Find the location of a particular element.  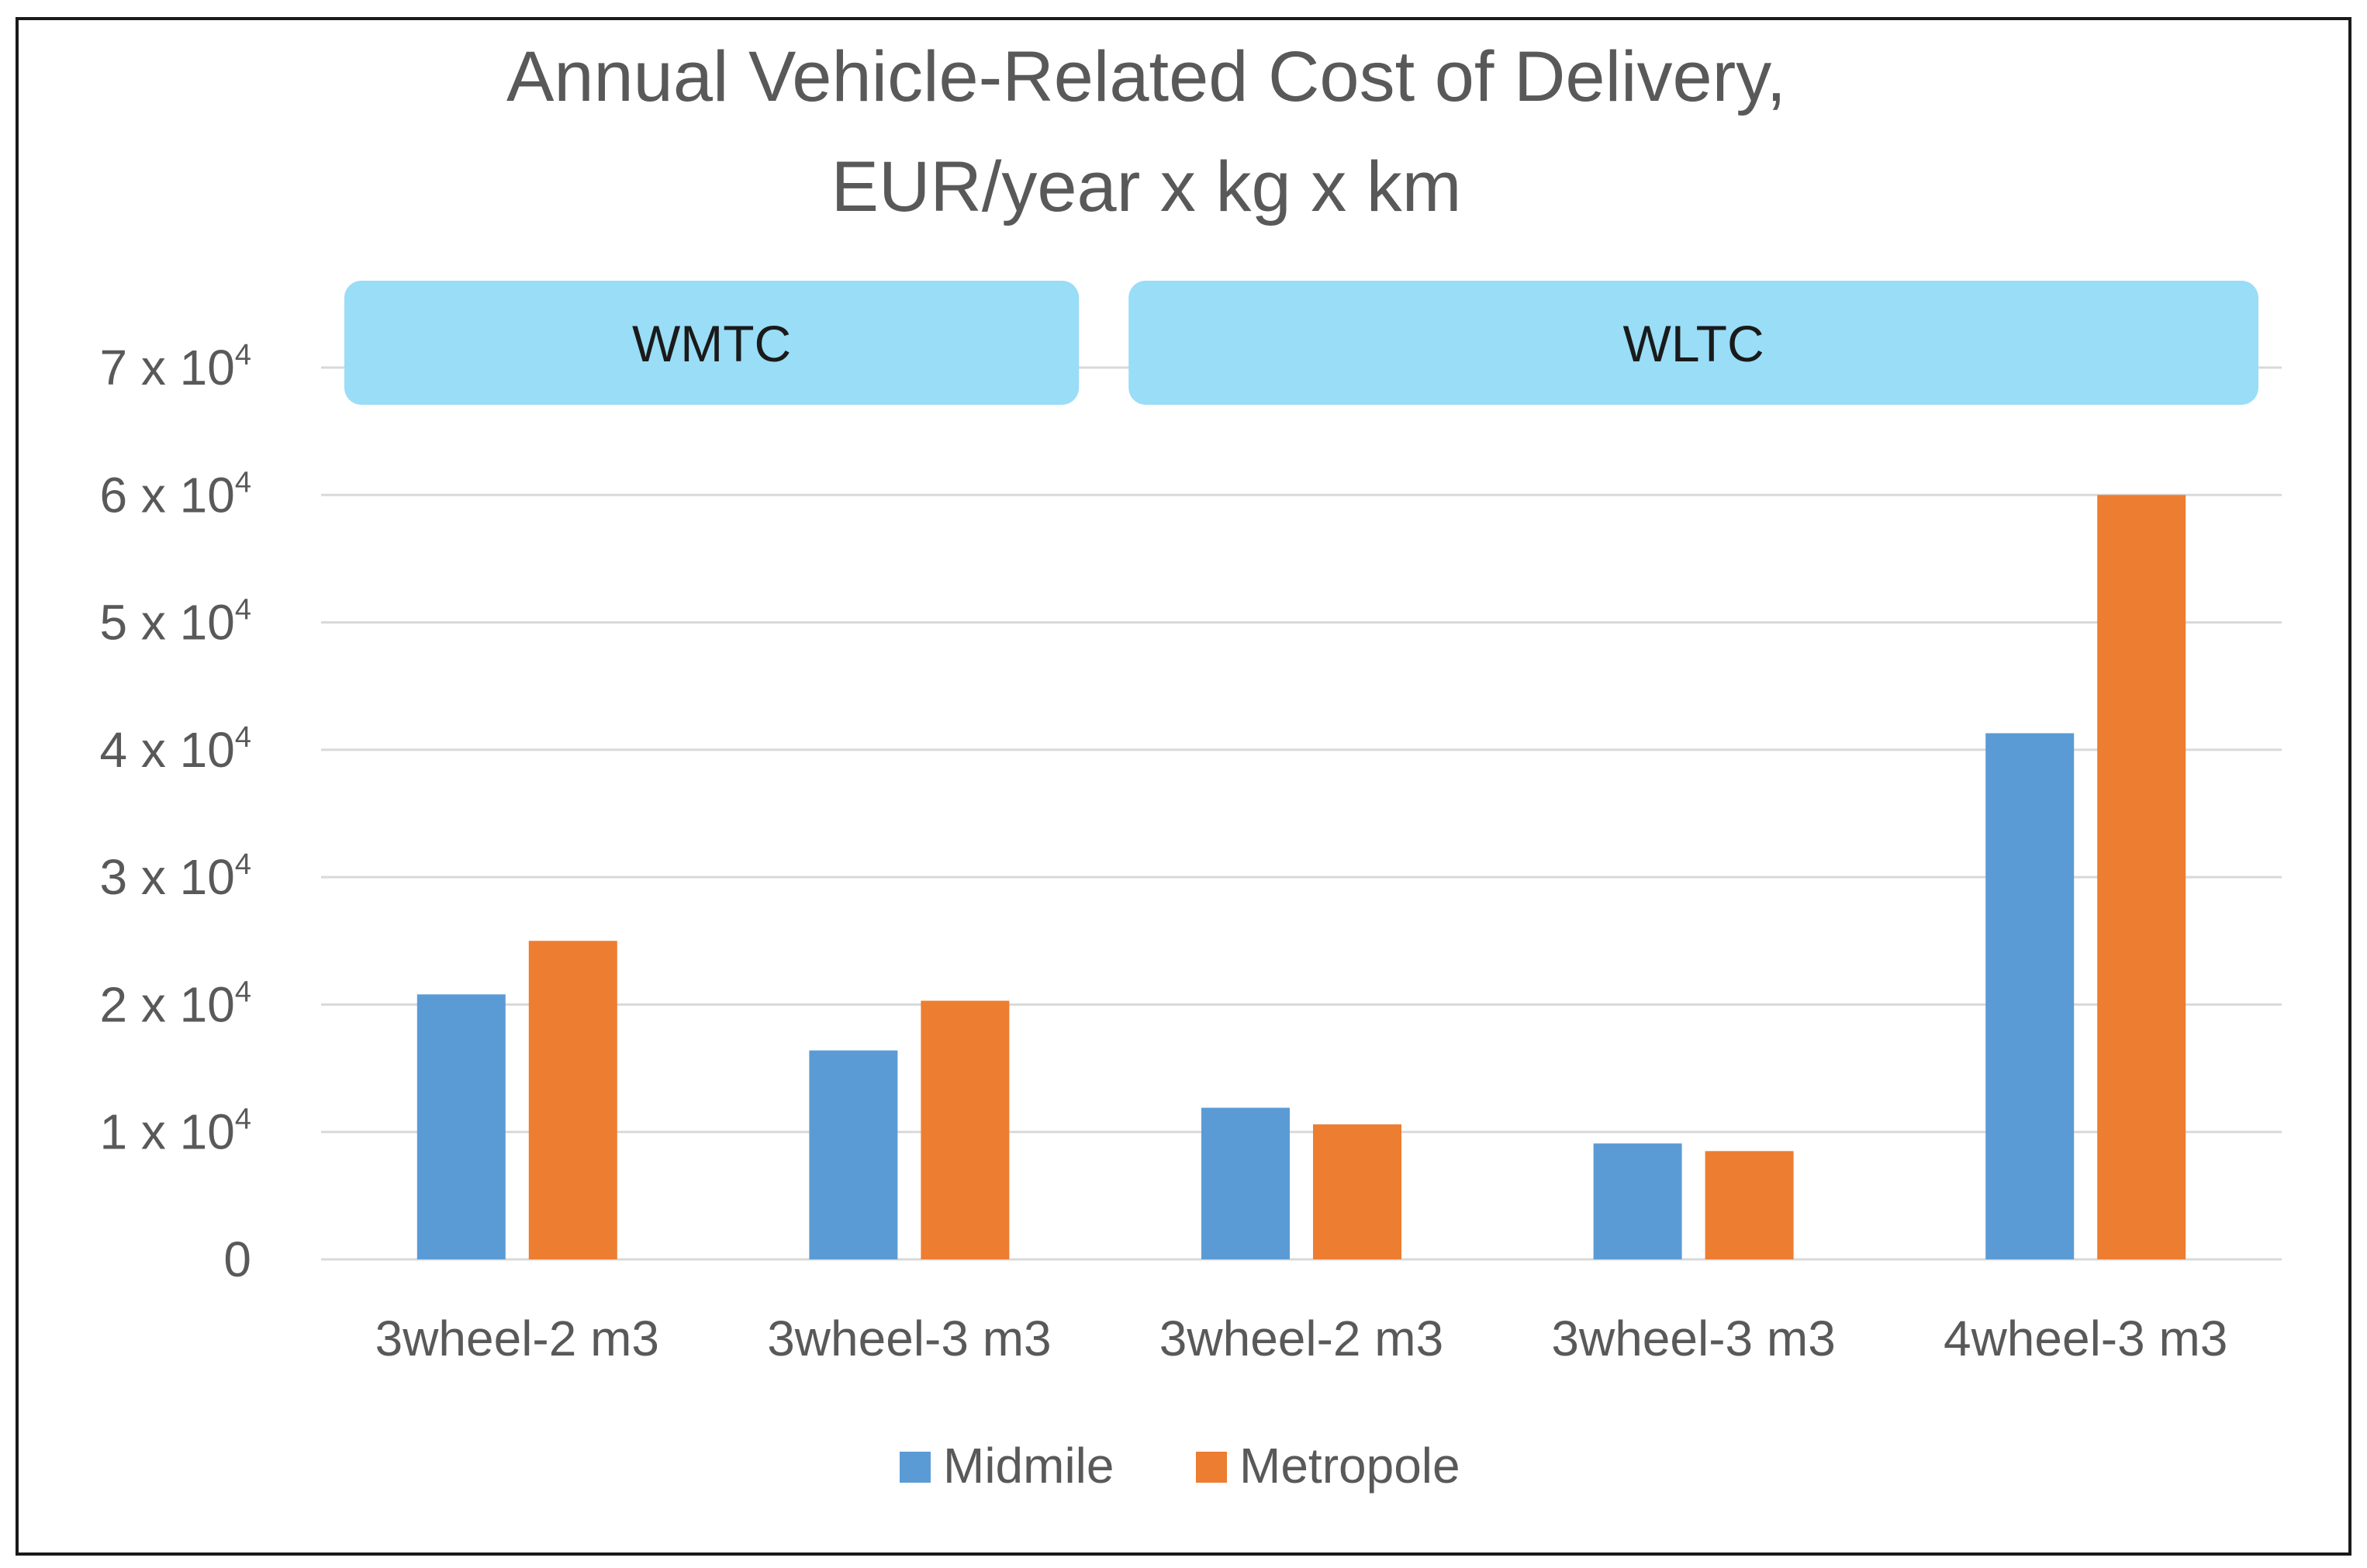

y-tick-text: 5 x 10 is located at coordinates (167, 623).